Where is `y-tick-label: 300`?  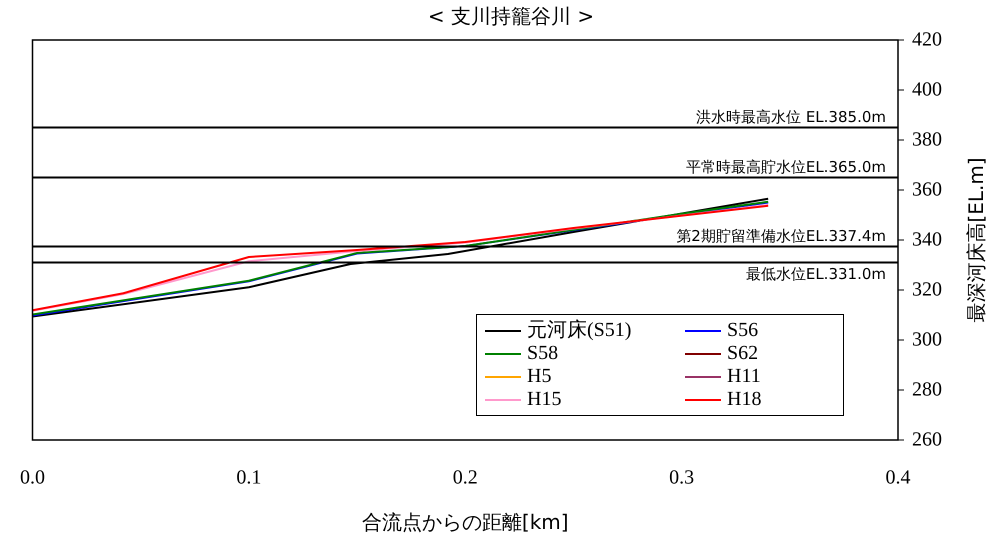 y-tick-label: 300 is located at coordinates (927, 339).